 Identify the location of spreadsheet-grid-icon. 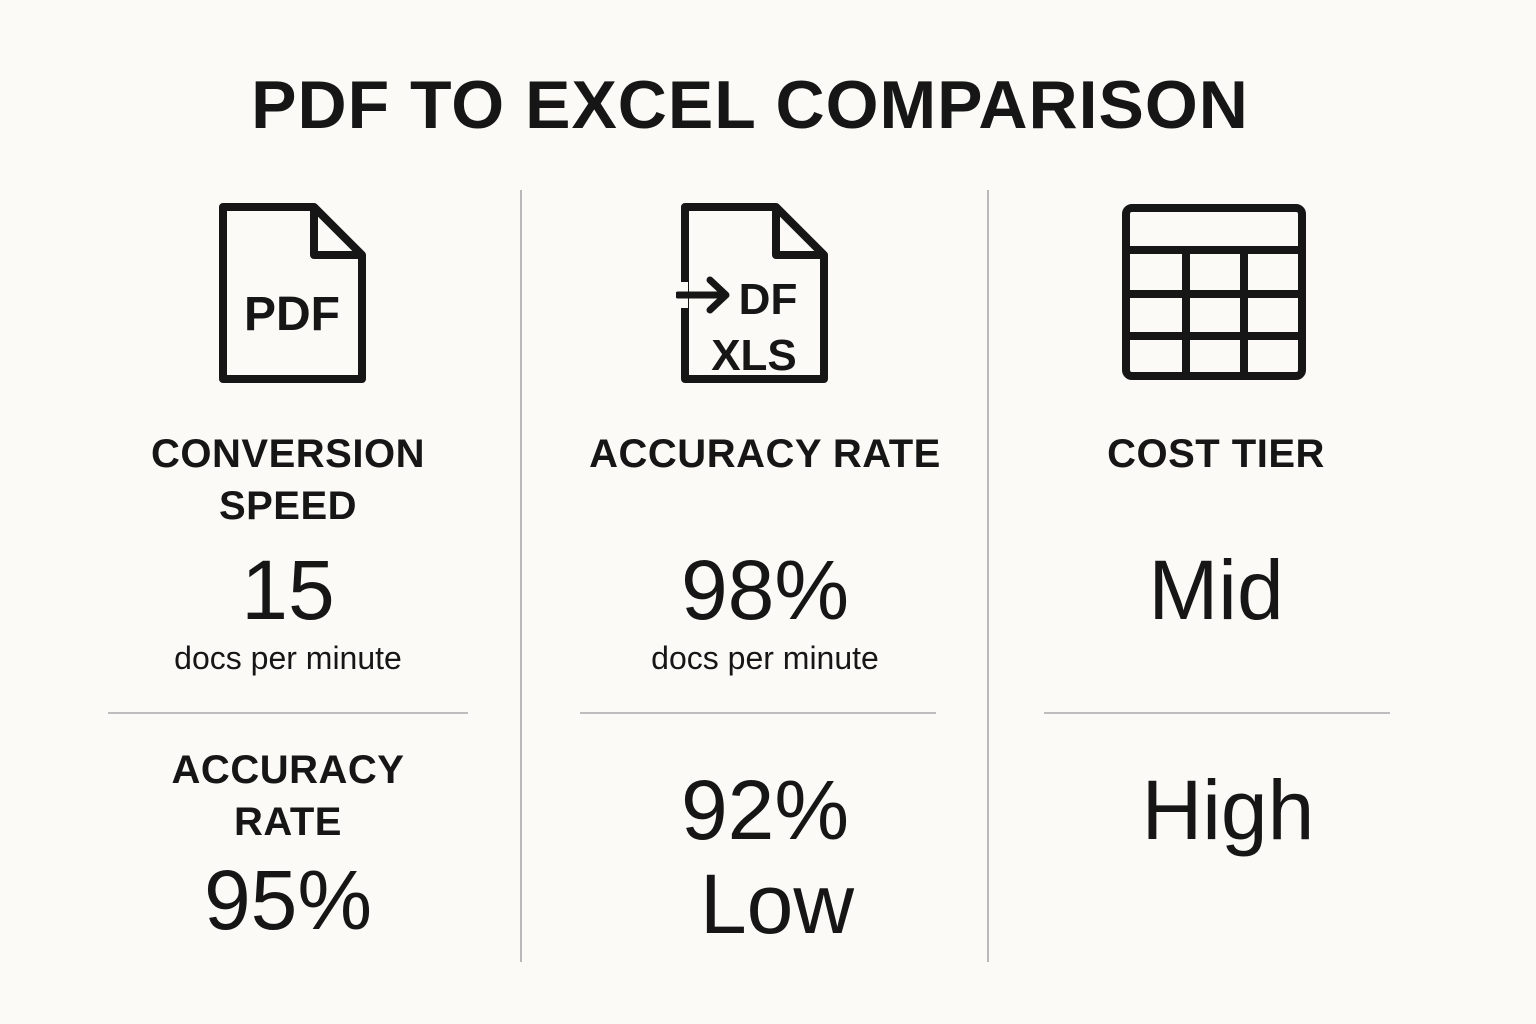
(1214, 294).